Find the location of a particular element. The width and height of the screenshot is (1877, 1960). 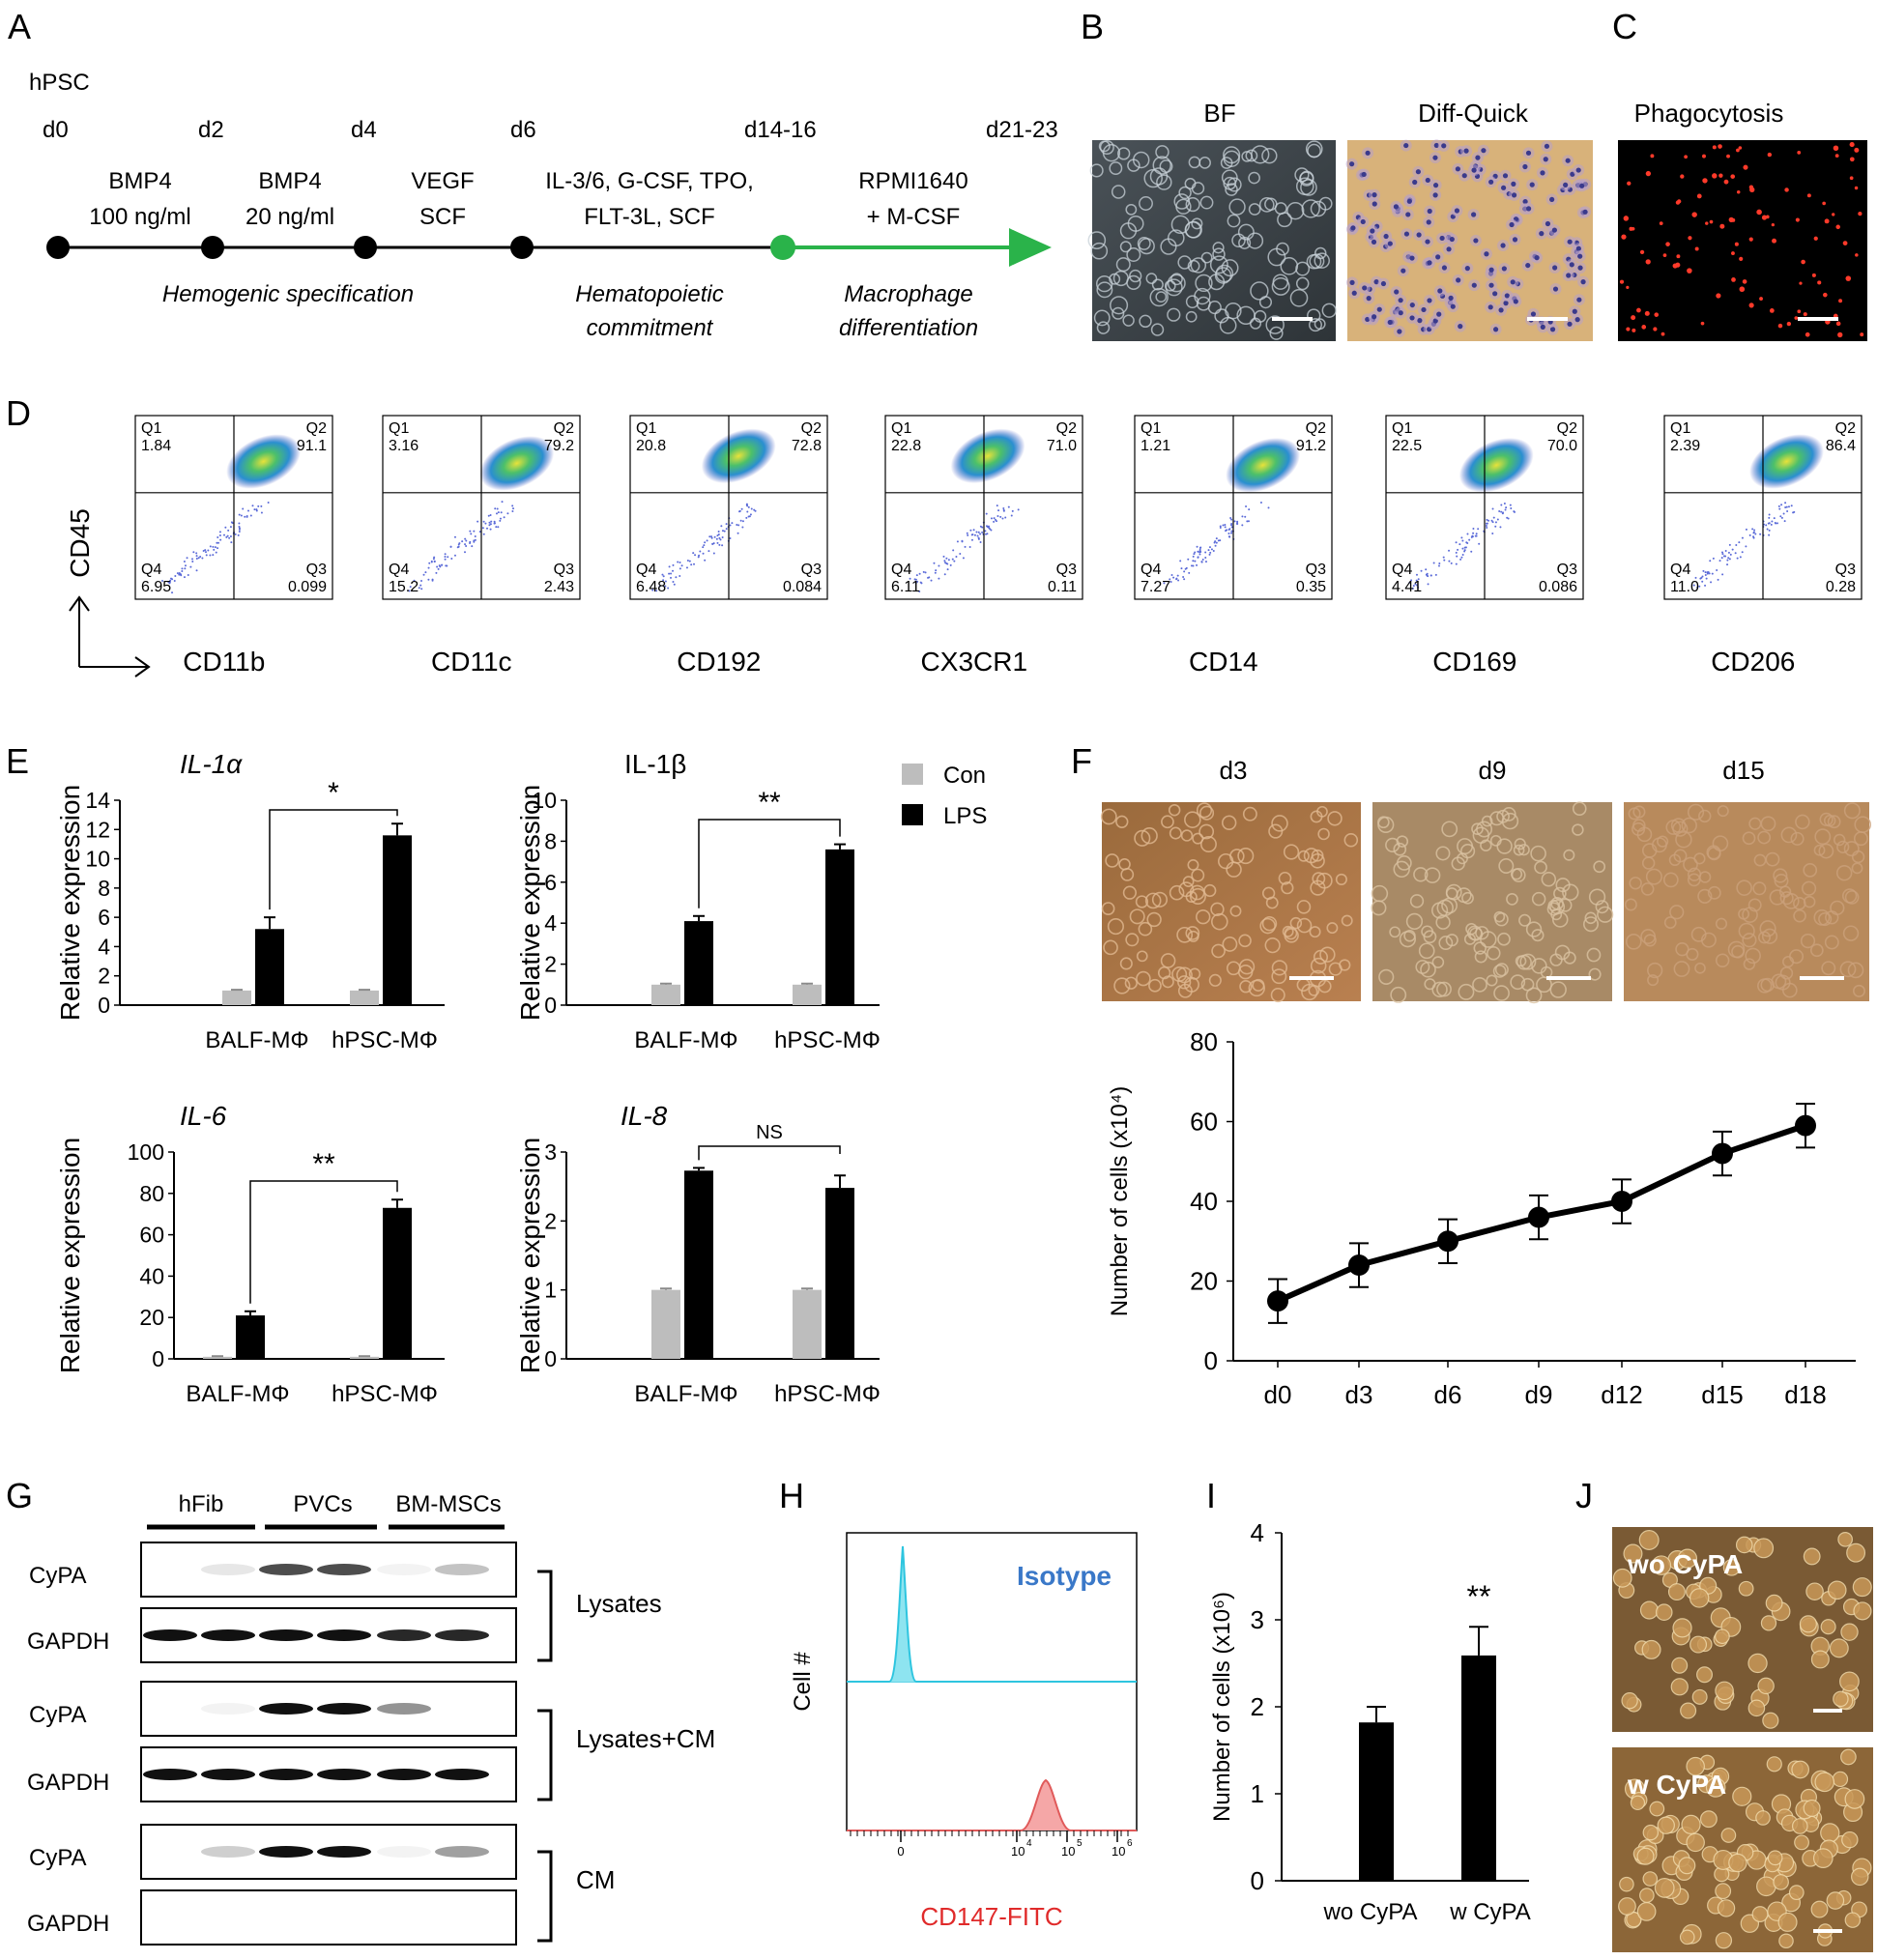

medium-line: RPMI1640 is located at coordinates (912, 181).